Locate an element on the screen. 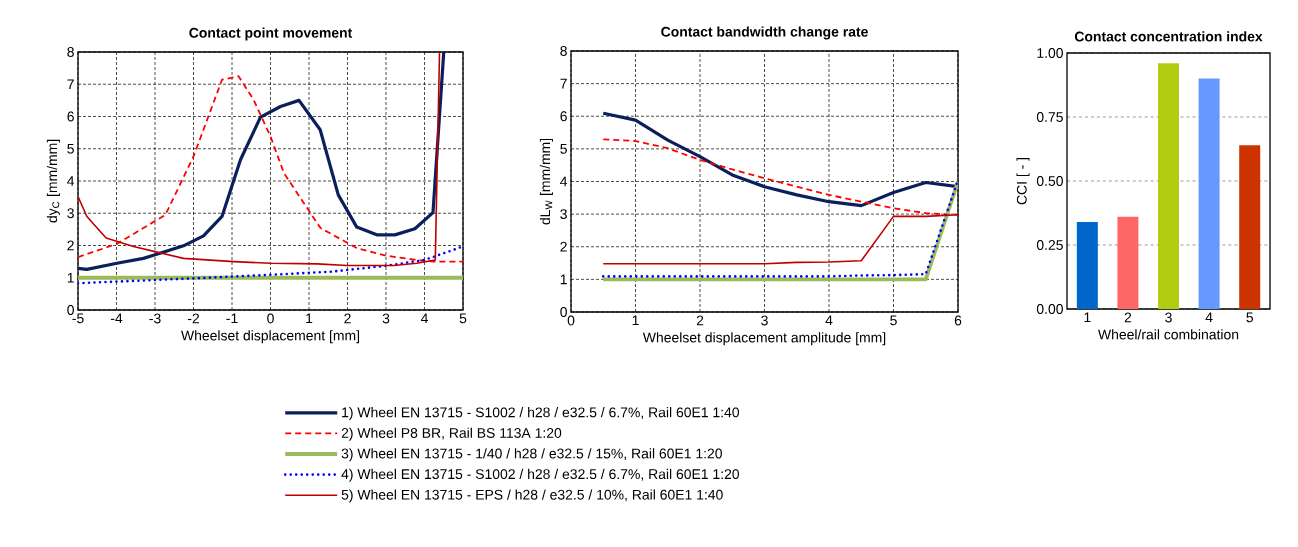 The height and width of the screenshot is (547, 1298). x-axis-title: Wheel/rail combination is located at coordinates (1168, 334).